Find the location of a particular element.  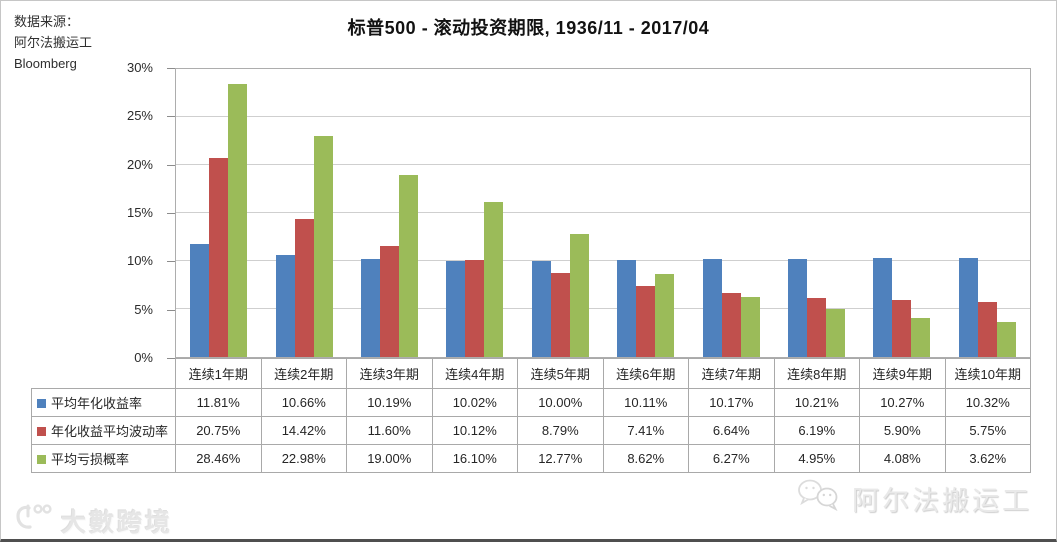

value-cell: 14.42% is located at coordinates (303, 430).